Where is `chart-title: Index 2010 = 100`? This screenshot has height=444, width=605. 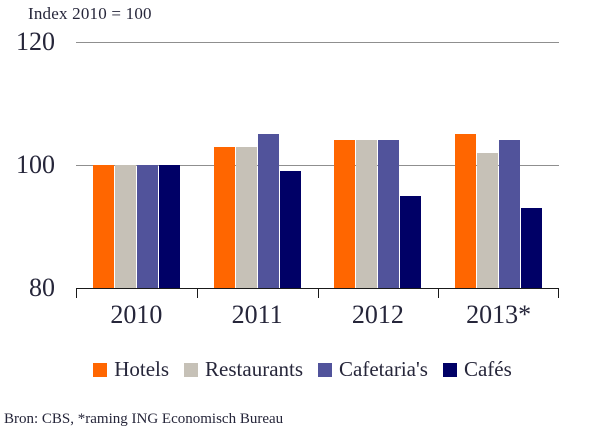 chart-title: Index 2010 = 100 is located at coordinates (90, 13).